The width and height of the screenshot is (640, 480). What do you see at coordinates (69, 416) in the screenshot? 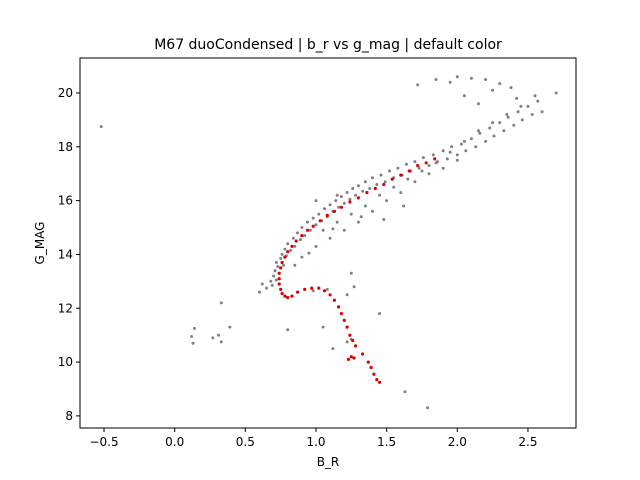
I see `y-tick-label: 8` at bounding box center [69, 416].